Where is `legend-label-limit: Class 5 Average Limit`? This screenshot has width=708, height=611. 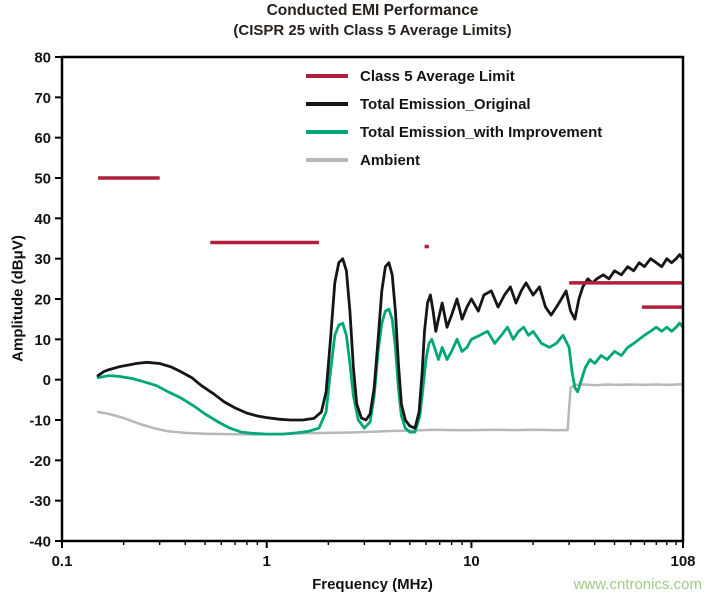
legend-label-limit: Class 5 Average Limit is located at coordinates (437, 76).